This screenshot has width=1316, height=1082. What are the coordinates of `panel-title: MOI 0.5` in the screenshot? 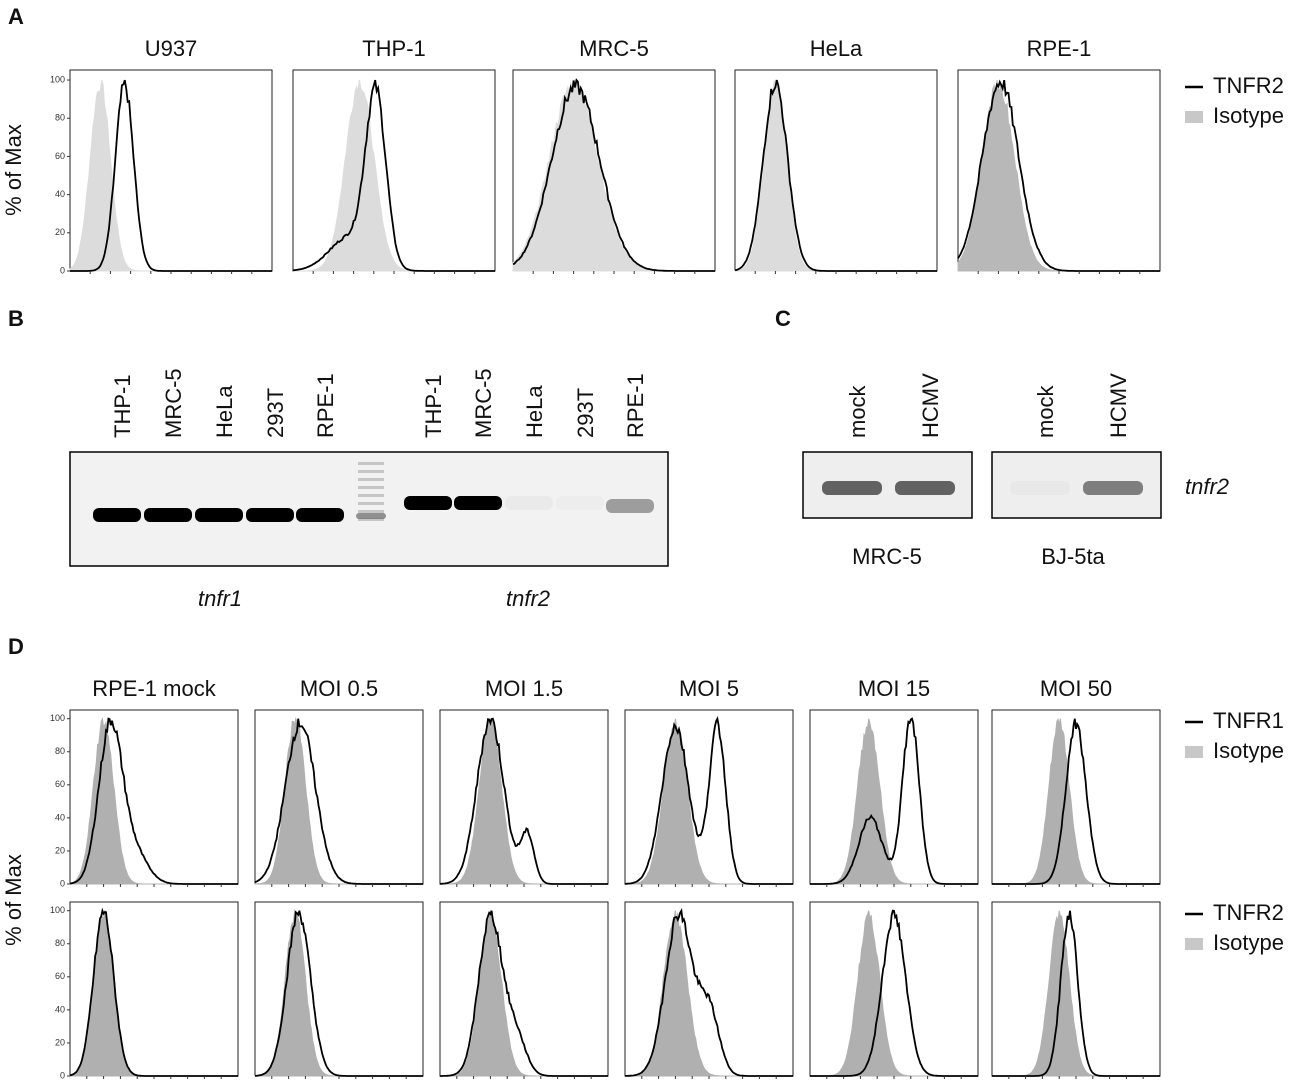 It's located at (339, 688).